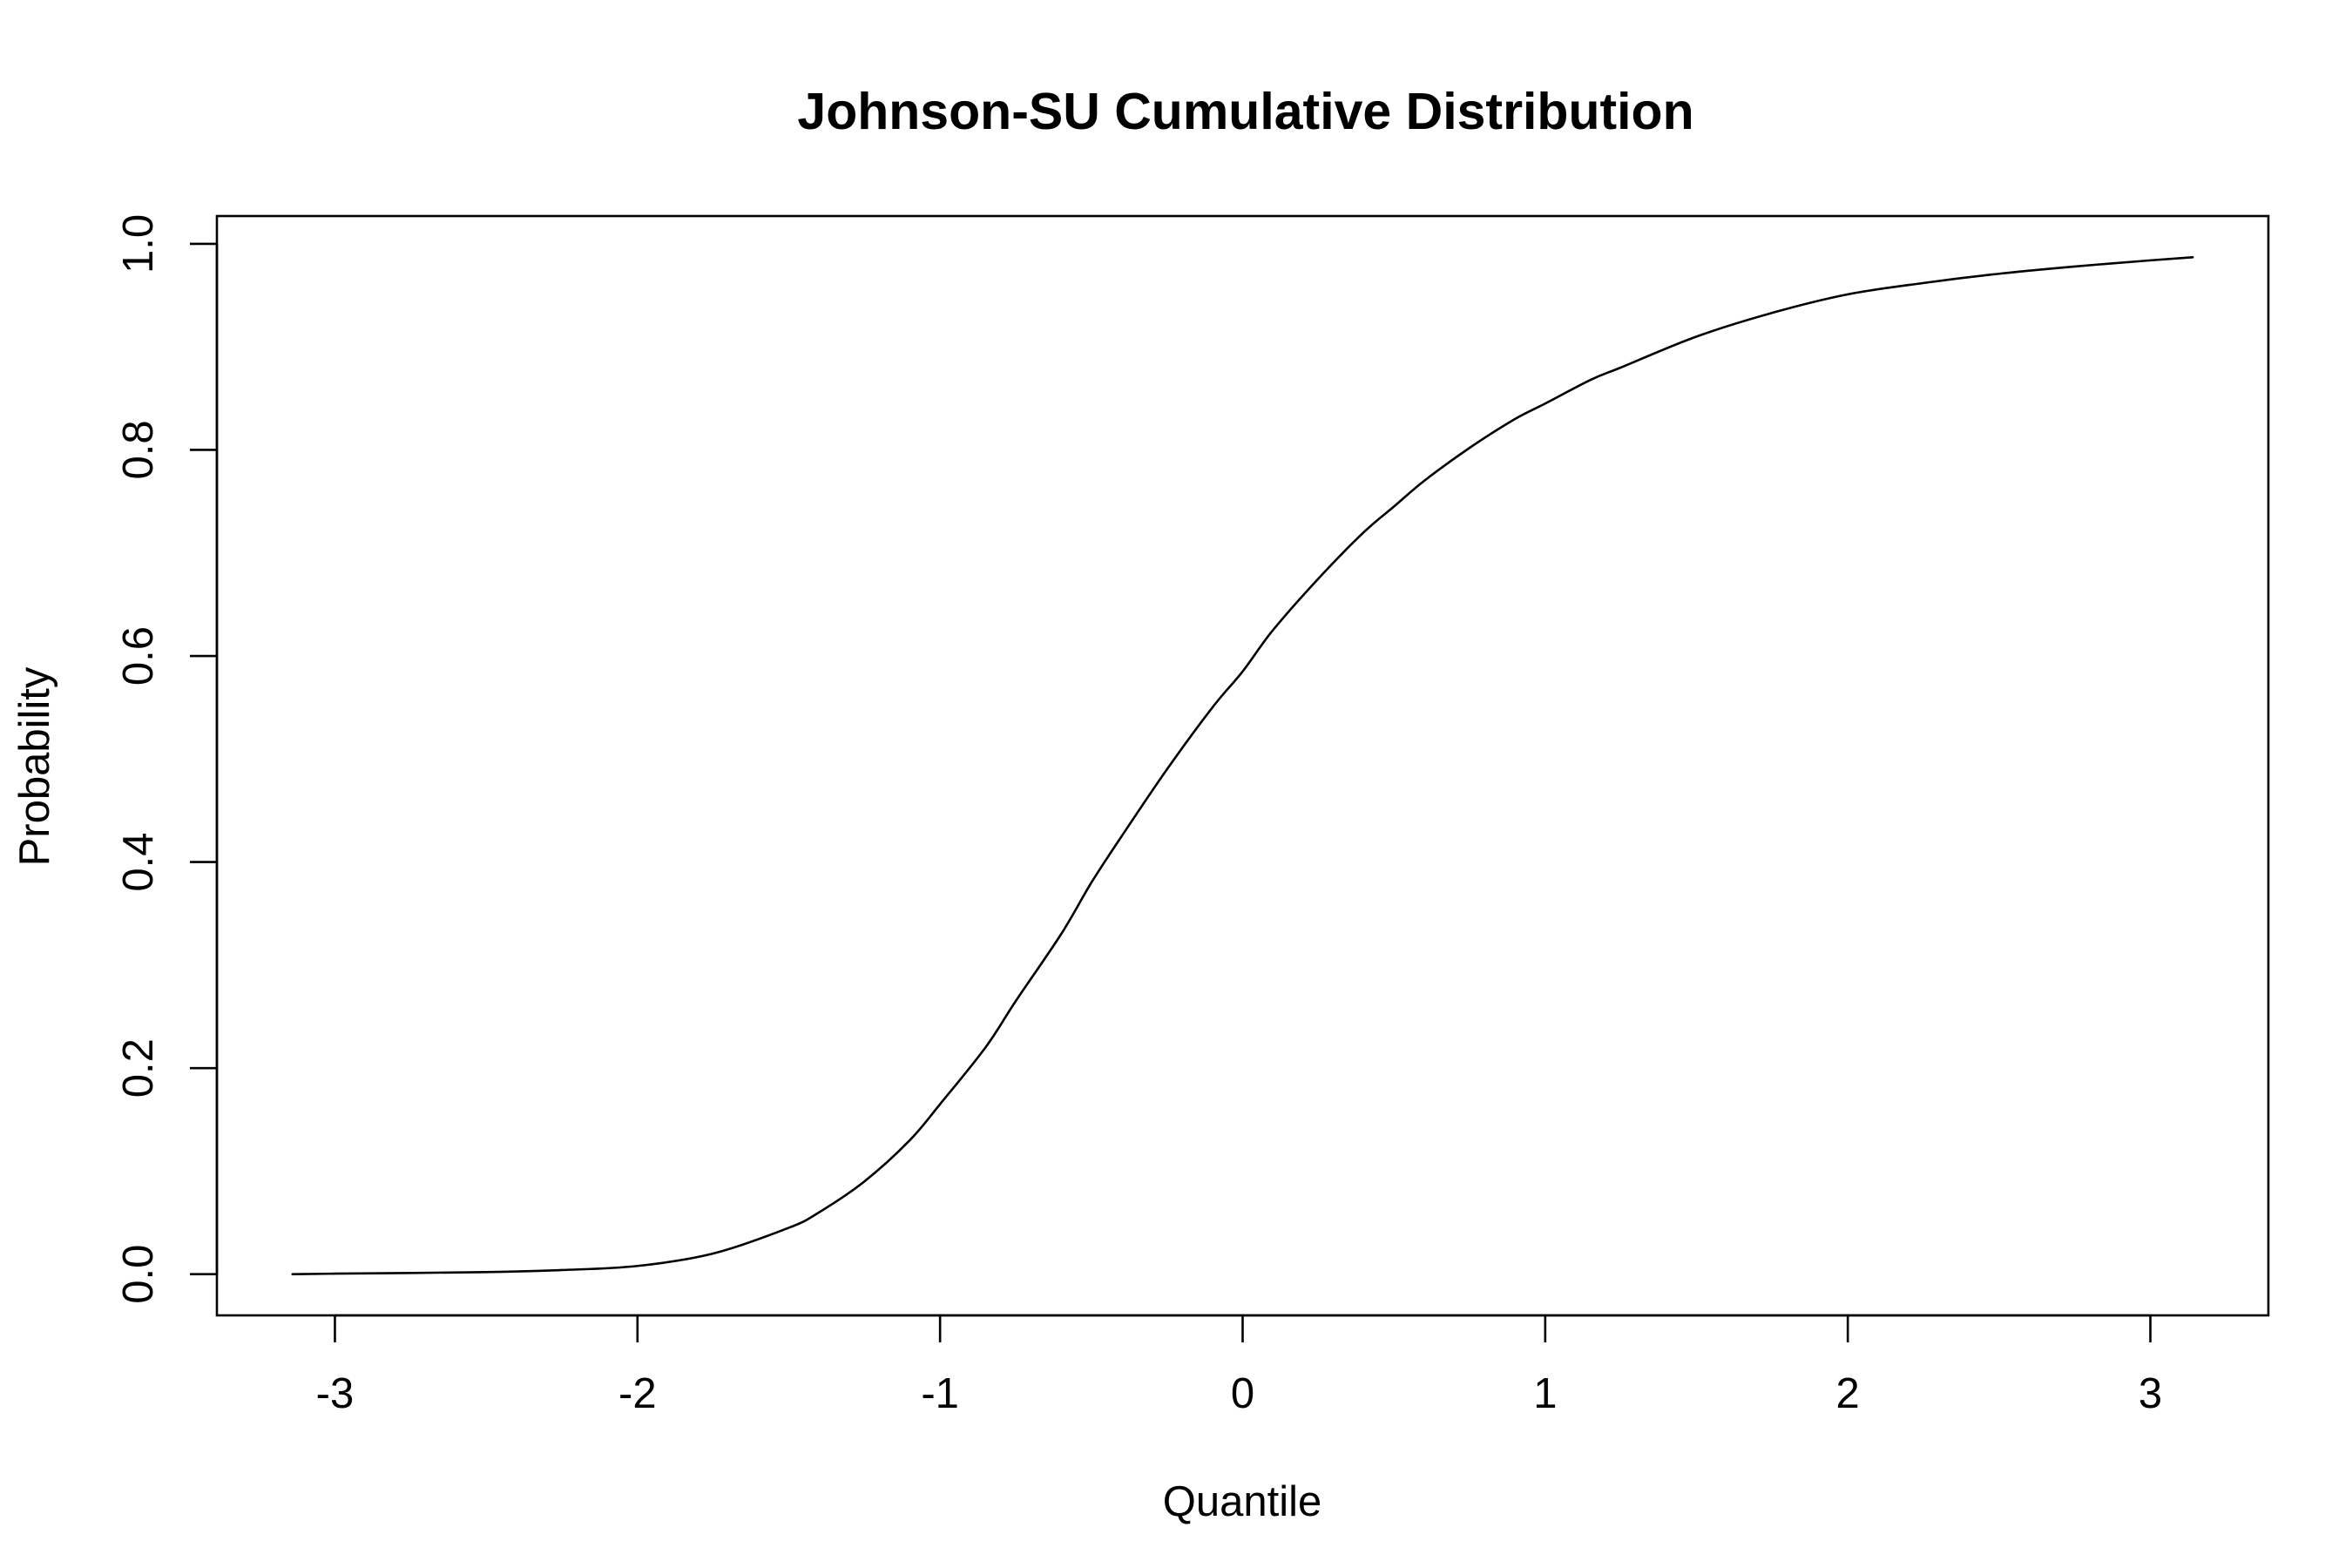 The width and height of the screenshot is (2352, 1568). What do you see at coordinates (138, 244) in the screenshot?
I see `y-tick-label: 1.0` at bounding box center [138, 244].